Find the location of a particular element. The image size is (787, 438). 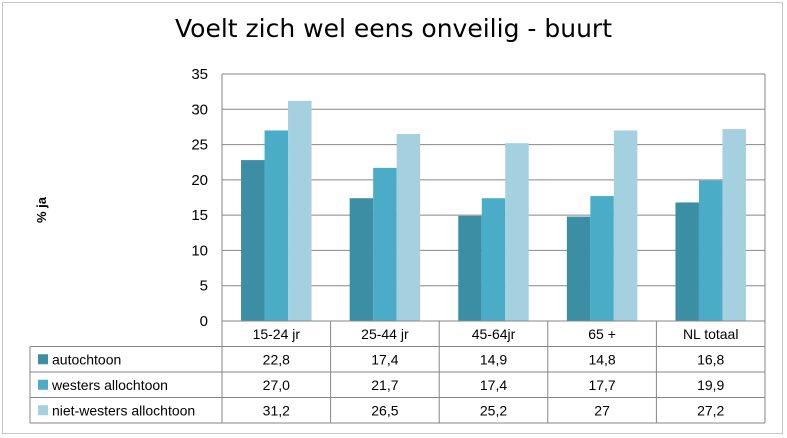

data-label: 21,7 is located at coordinates (384, 385).